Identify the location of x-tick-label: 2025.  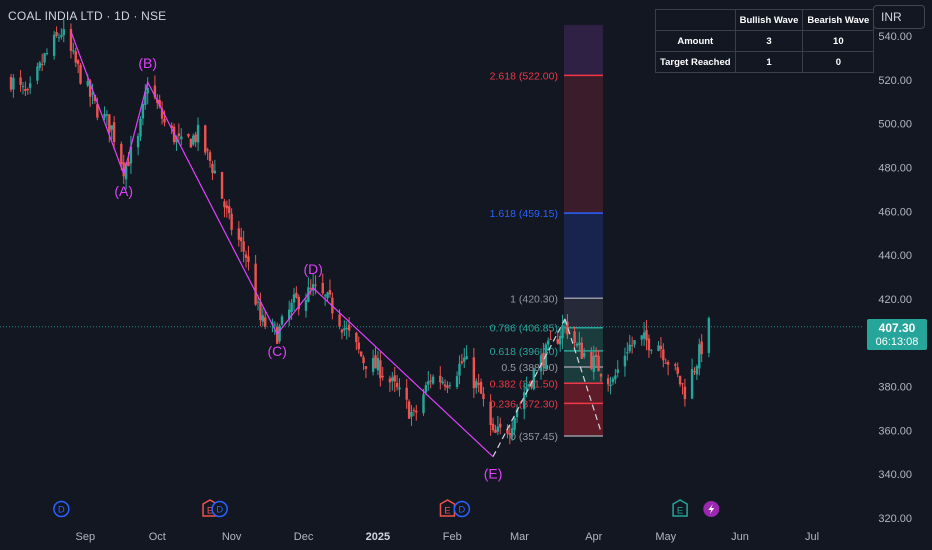
(378, 537).